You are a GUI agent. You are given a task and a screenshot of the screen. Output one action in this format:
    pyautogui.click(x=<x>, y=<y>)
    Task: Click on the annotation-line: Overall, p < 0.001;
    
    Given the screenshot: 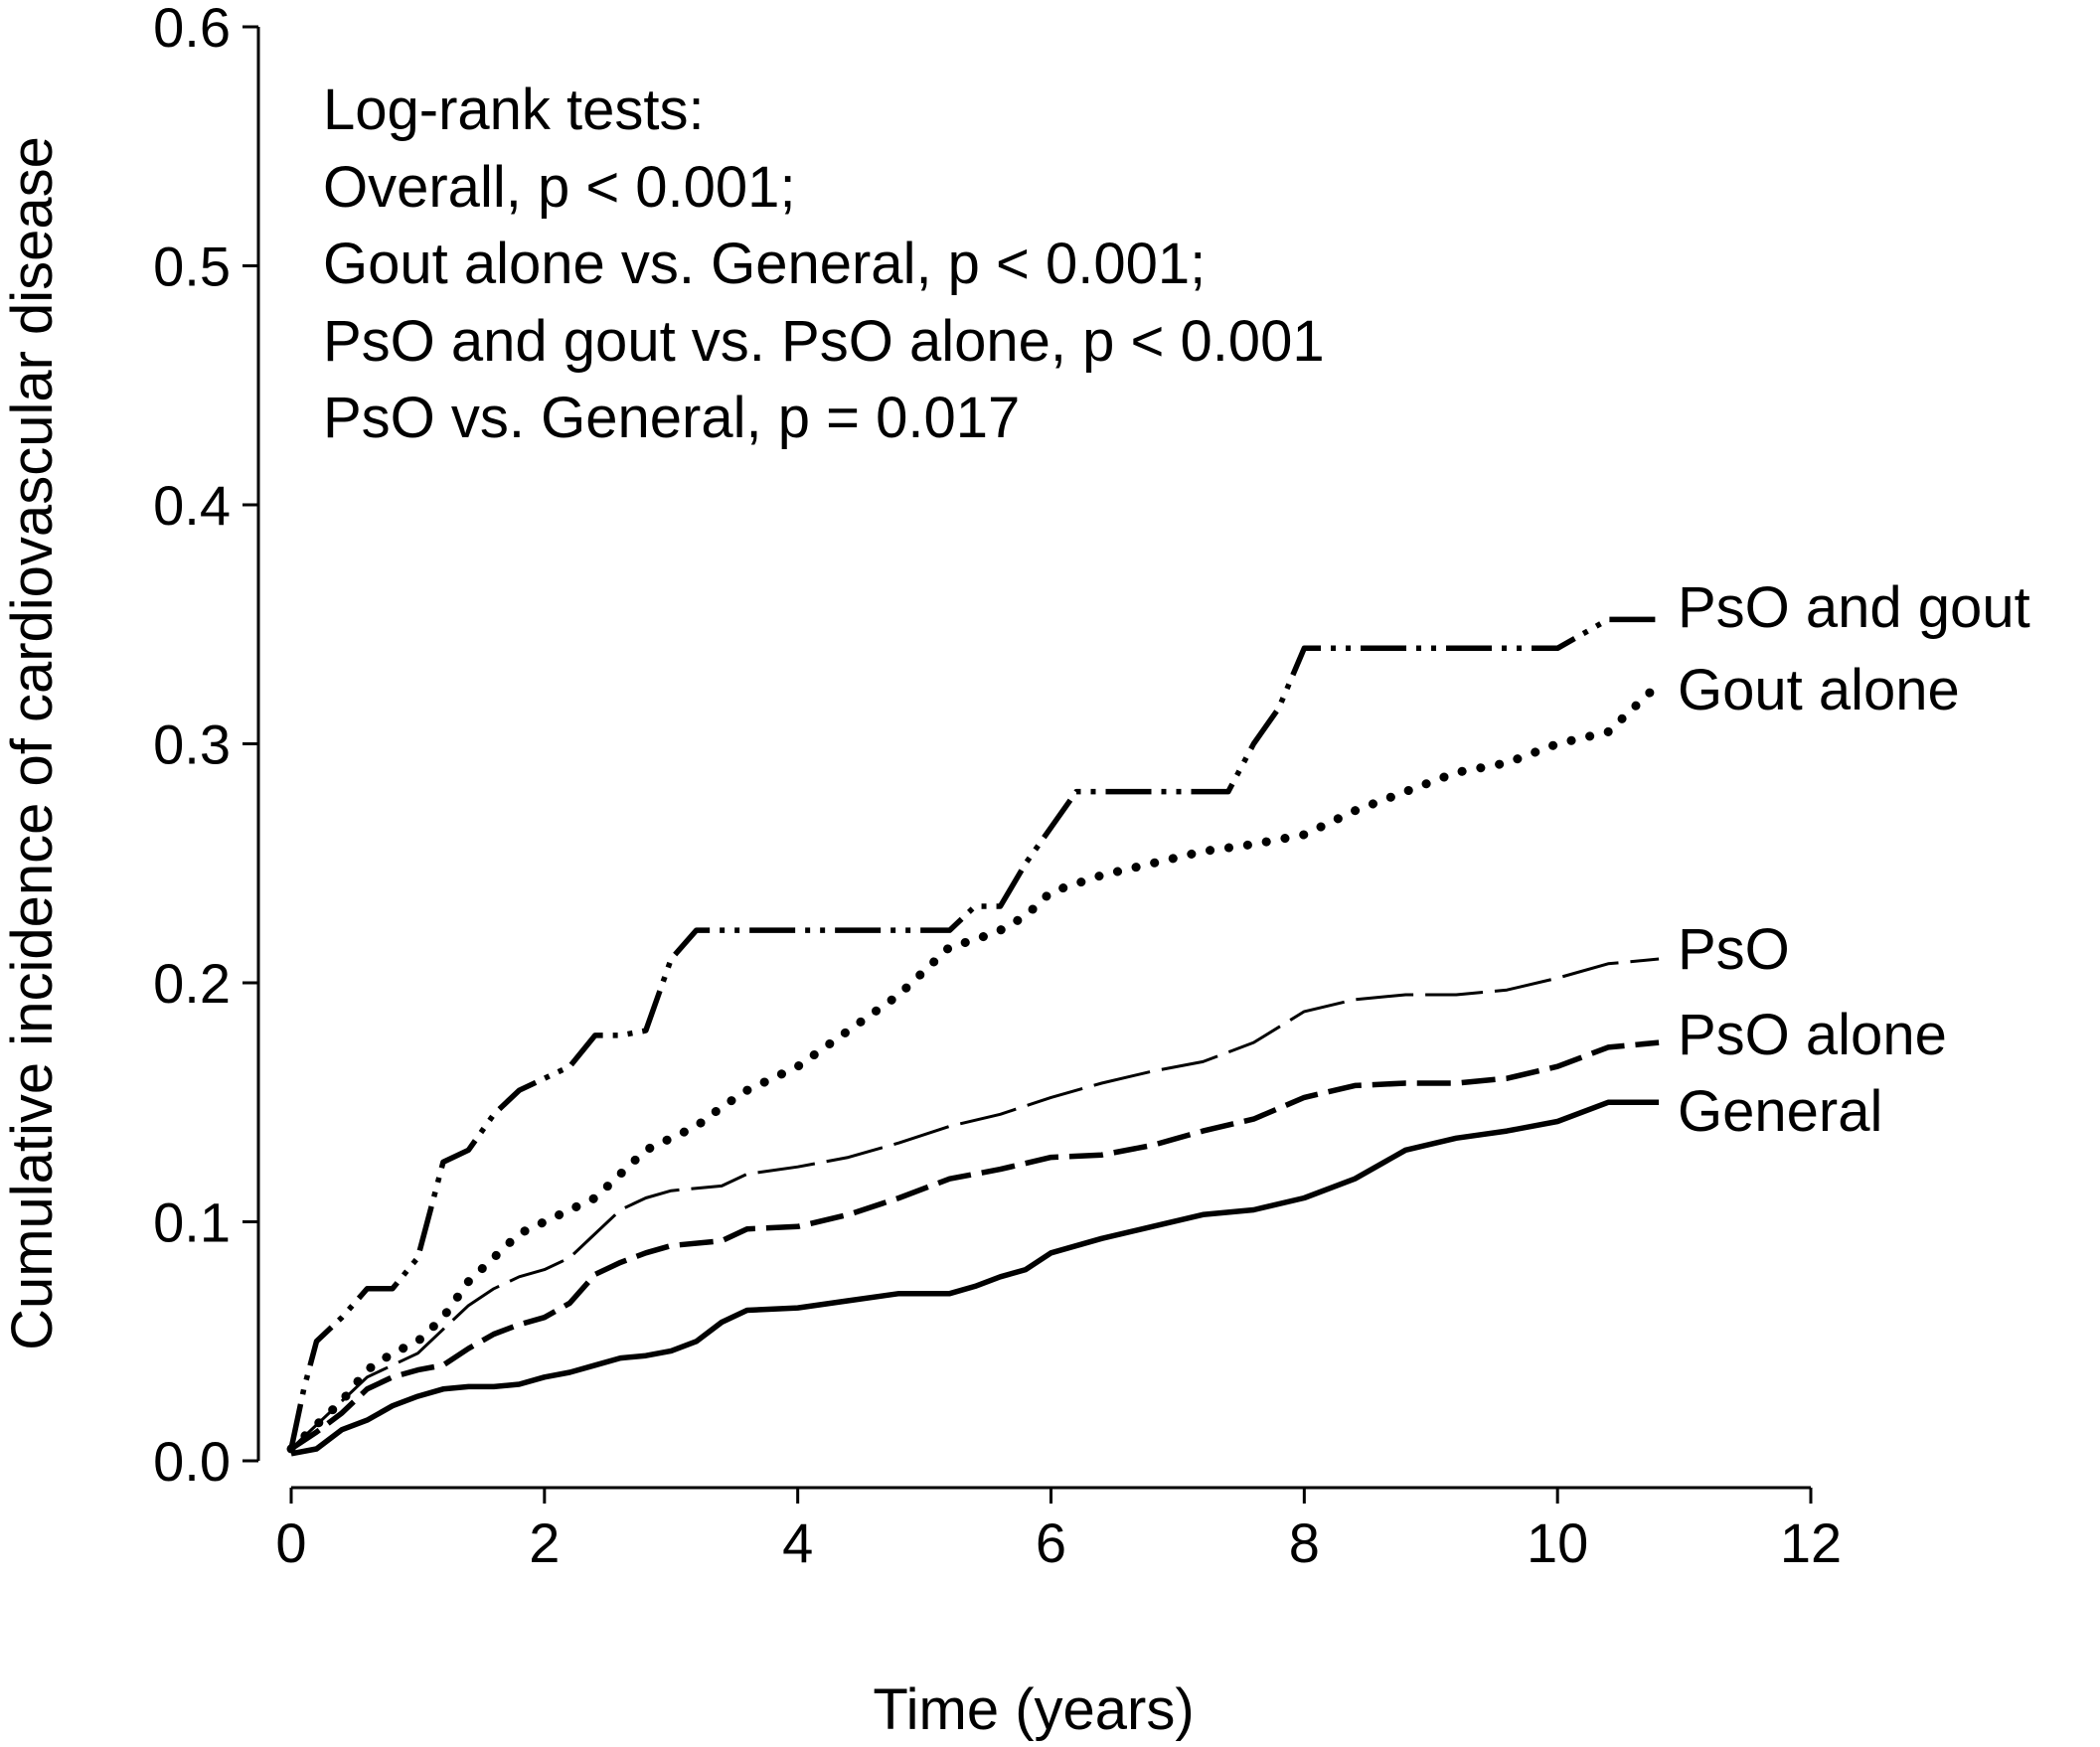 What is the action you would take?
    pyautogui.click(x=559, y=187)
    